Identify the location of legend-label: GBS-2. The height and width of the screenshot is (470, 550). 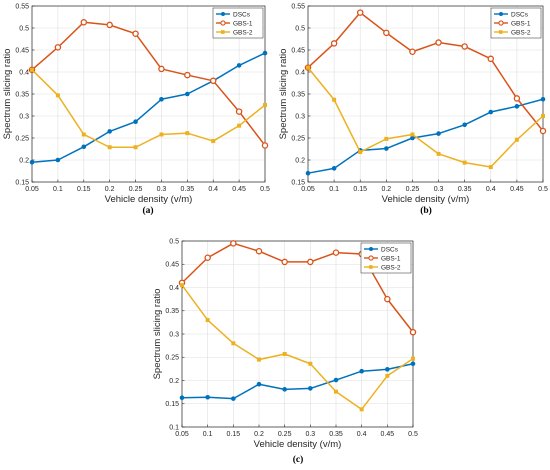
(243, 32).